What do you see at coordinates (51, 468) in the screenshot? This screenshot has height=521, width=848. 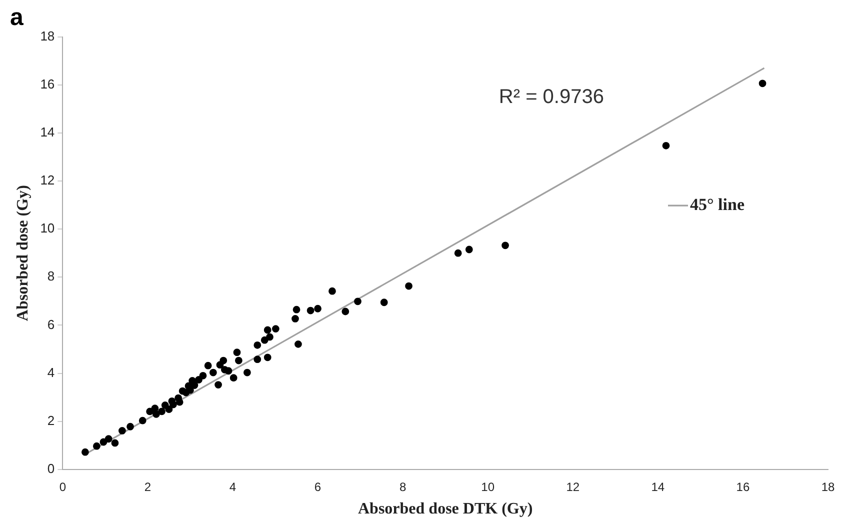 I see `y-tick-label: 0` at bounding box center [51, 468].